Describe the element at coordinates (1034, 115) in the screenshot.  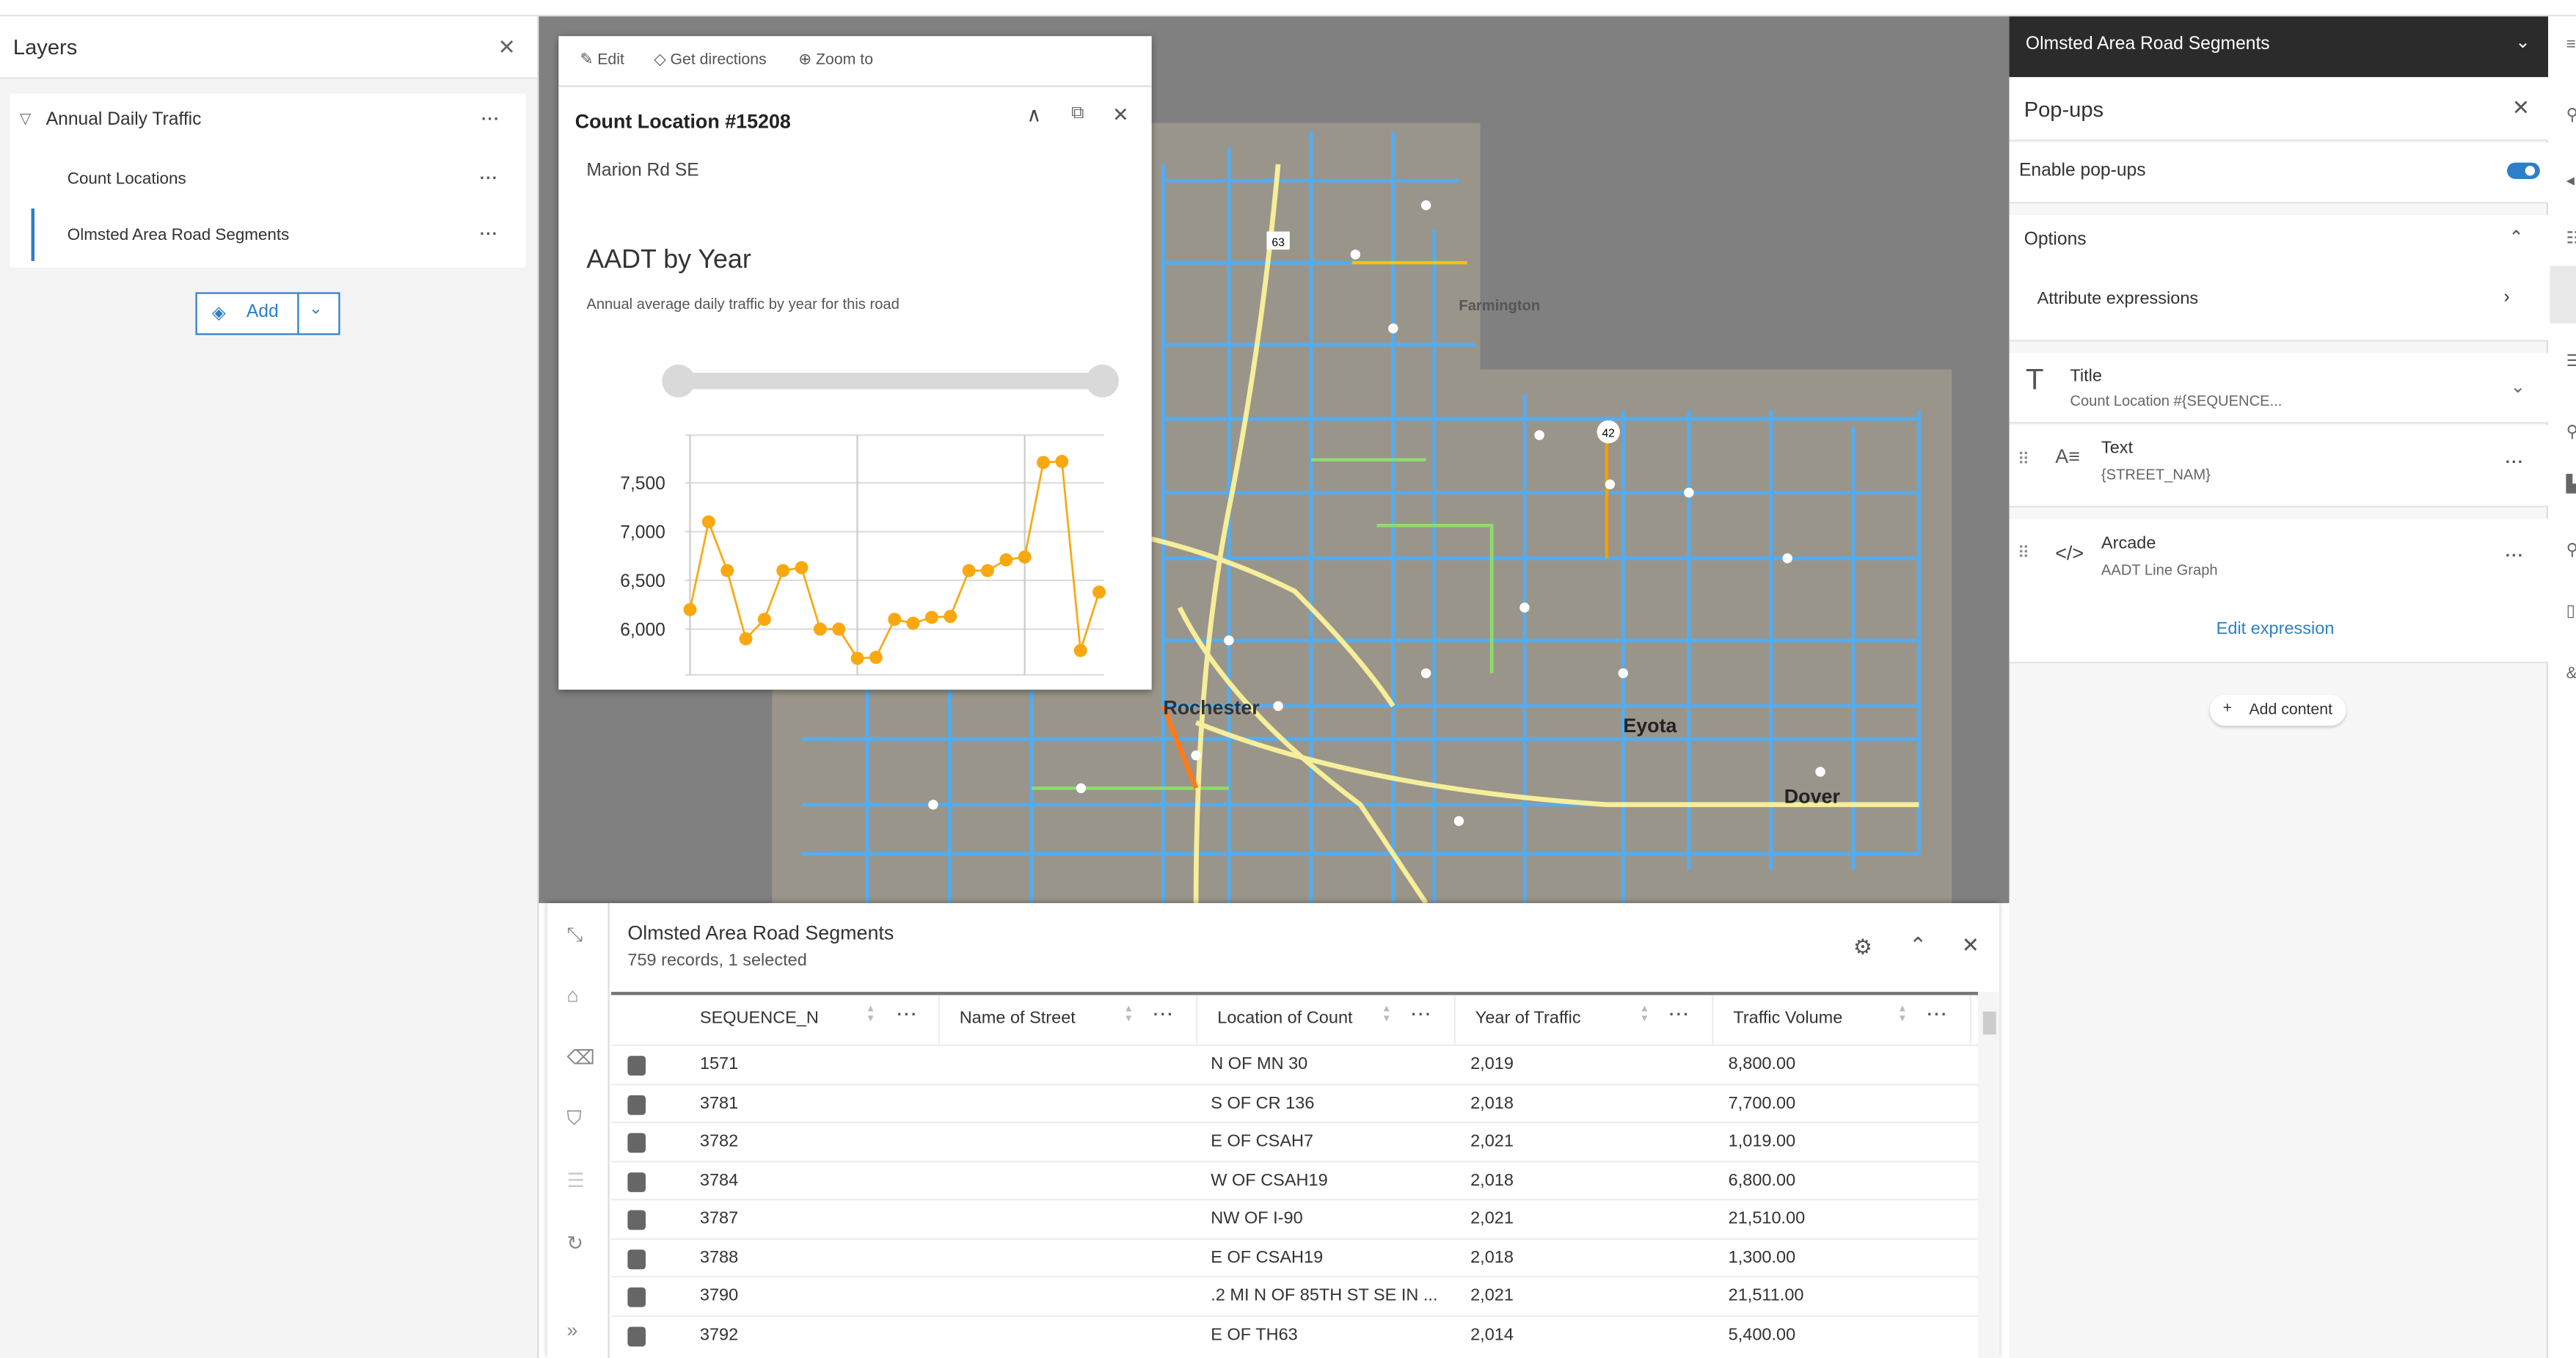
I see `collapse-icon: ∧` at that location.